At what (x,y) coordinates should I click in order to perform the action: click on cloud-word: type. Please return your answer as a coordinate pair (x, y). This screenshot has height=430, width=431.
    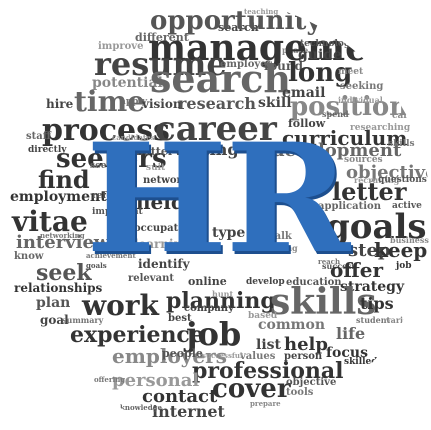
    Looking at the image, I should click on (229, 233).